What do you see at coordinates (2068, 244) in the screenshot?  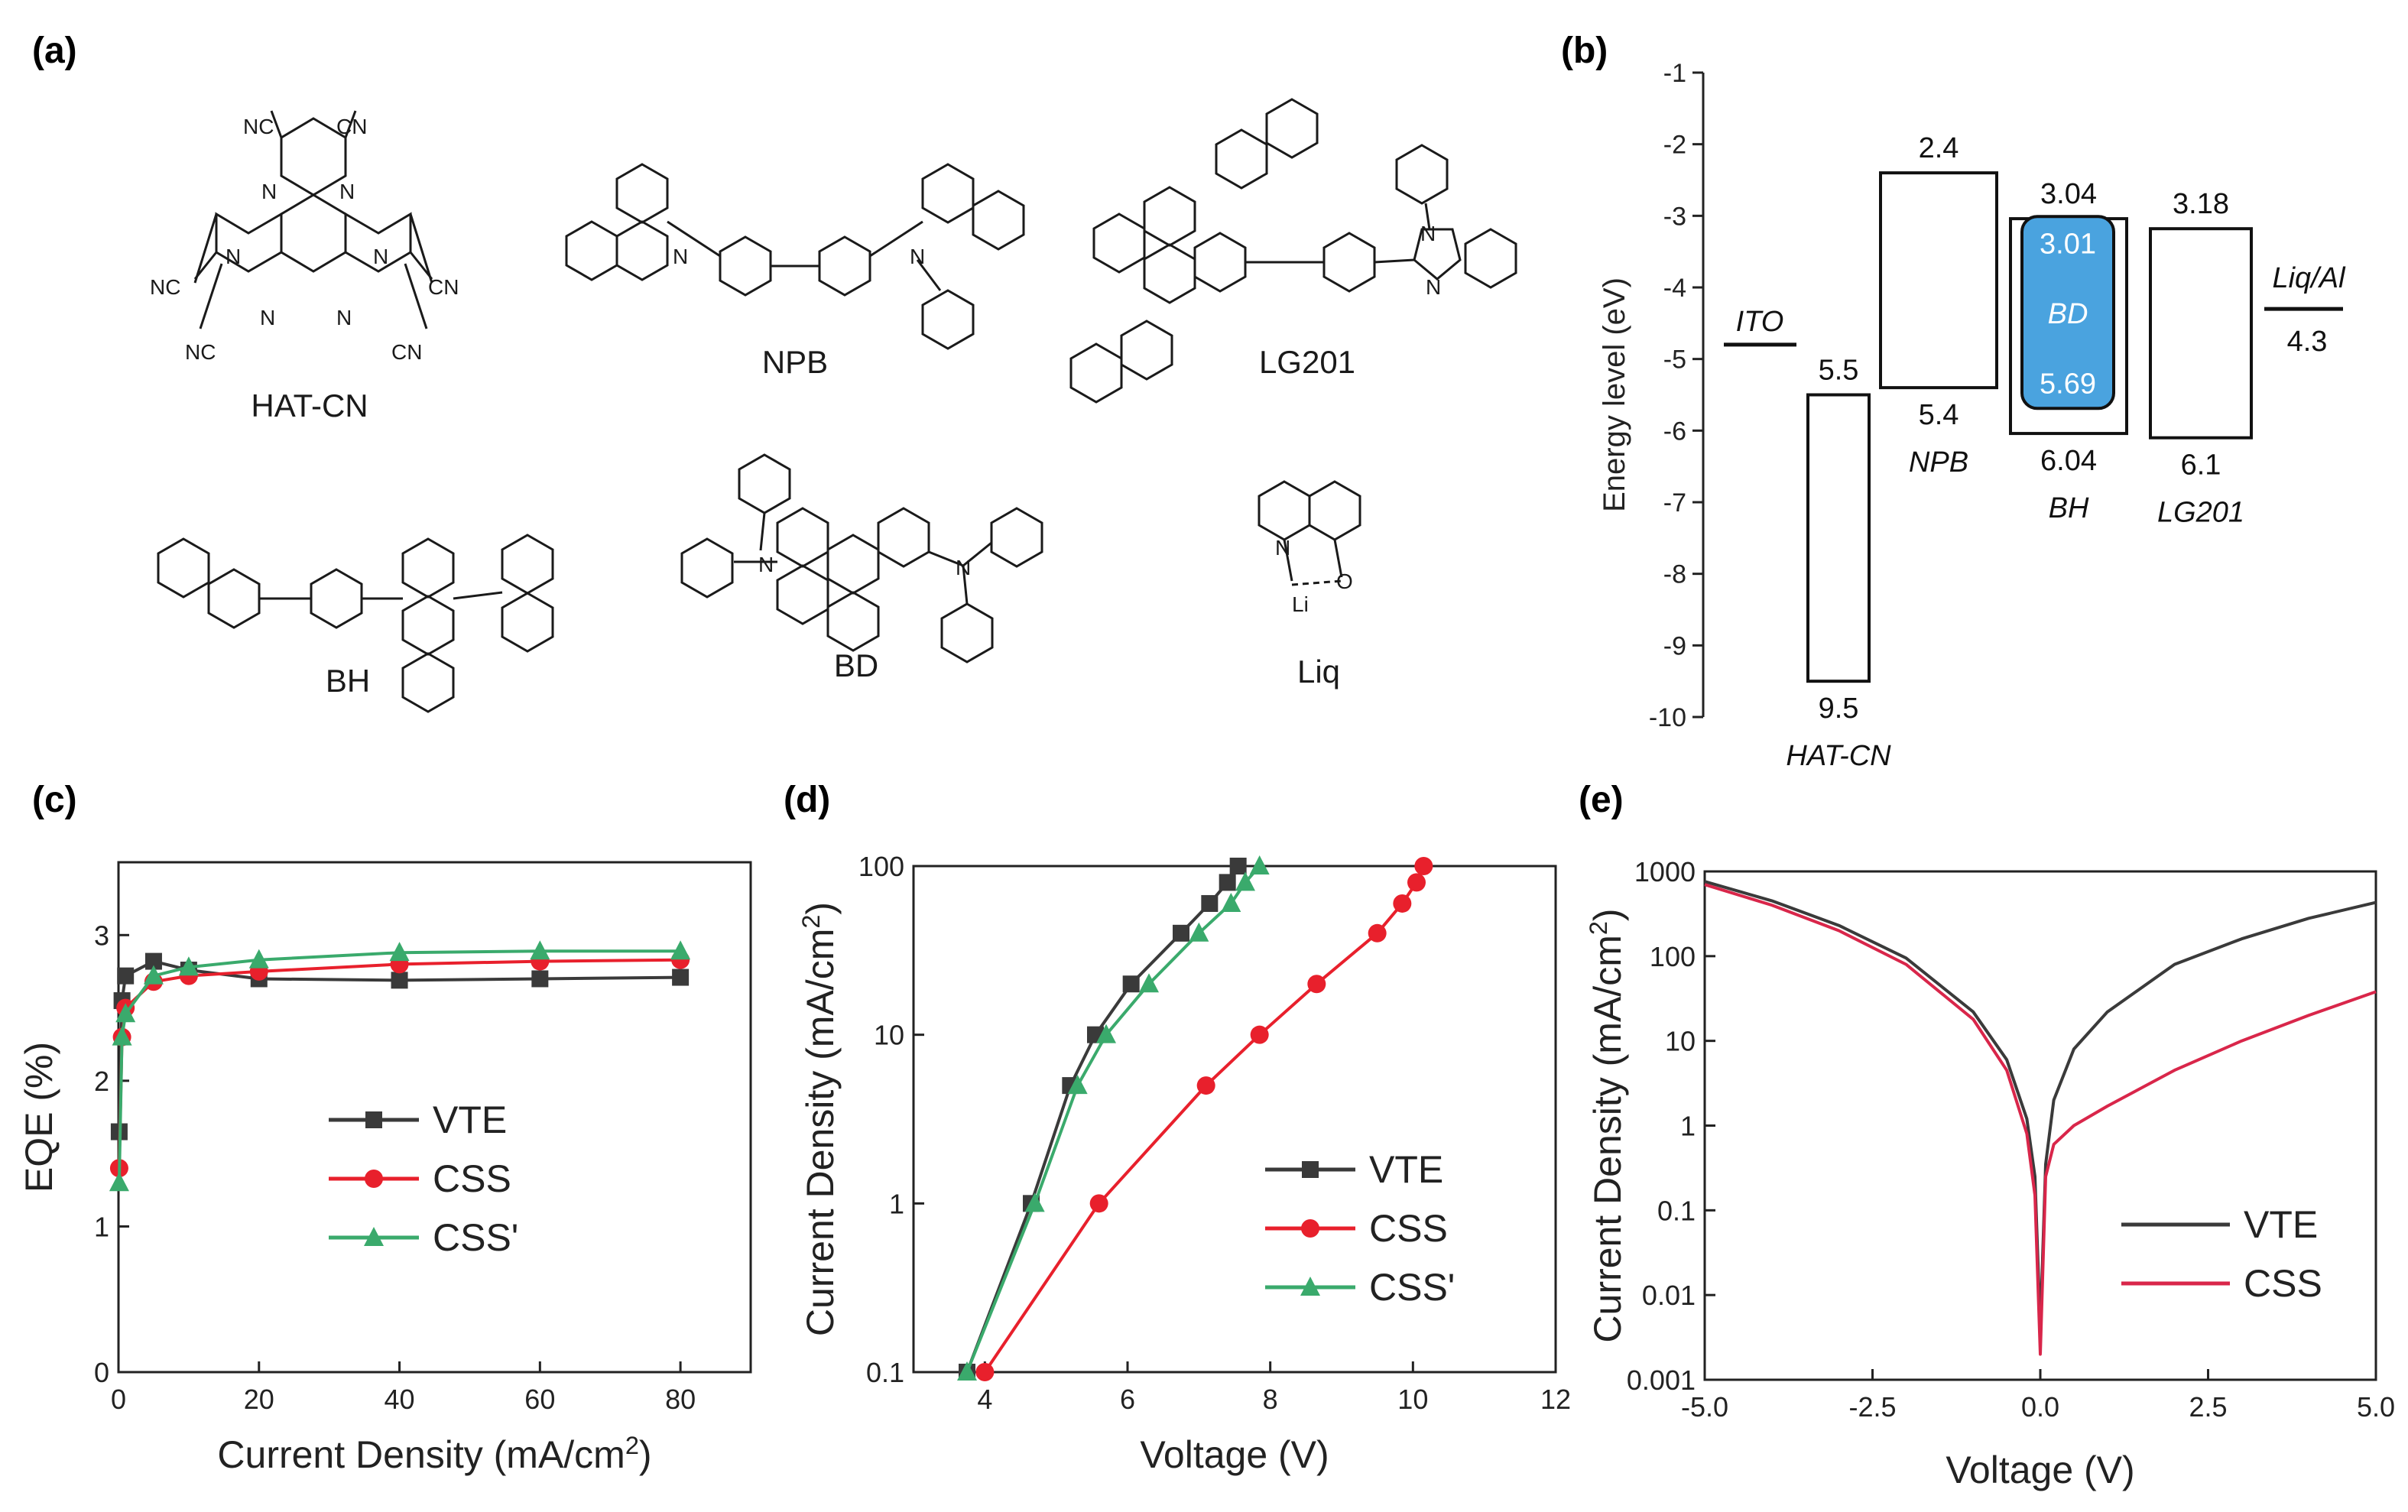 I see `value-bd-lumo: 3.01` at bounding box center [2068, 244].